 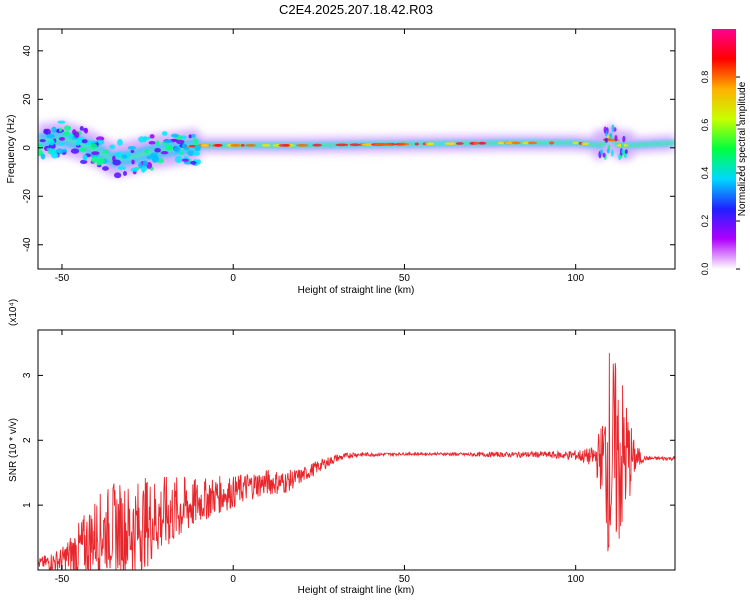 What do you see at coordinates (724, 149) in the screenshot?
I see `colorbar-gradient` at bounding box center [724, 149].